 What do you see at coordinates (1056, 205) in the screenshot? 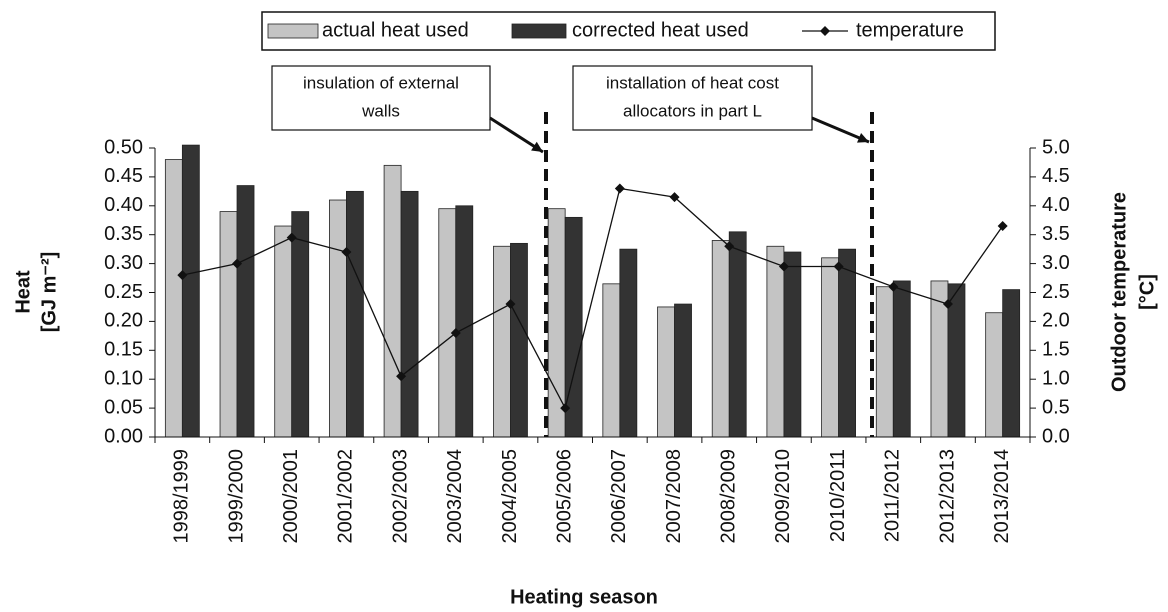
I see `y2-tick-label: 4.0` at bounding box center [1056, 205].